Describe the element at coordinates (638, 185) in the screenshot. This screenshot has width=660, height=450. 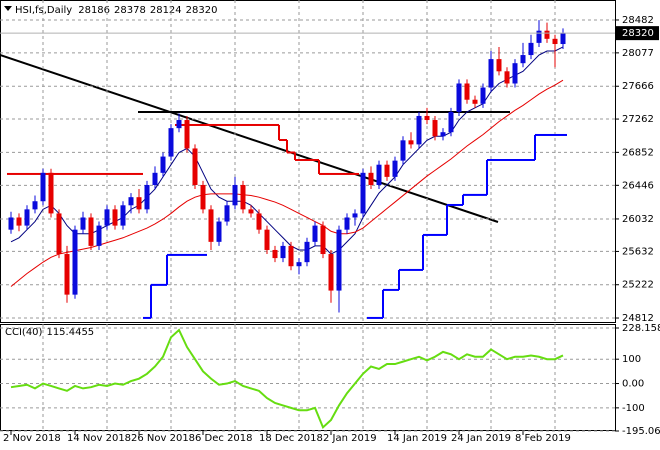
I see `y-tick-label: 26446` at that location.